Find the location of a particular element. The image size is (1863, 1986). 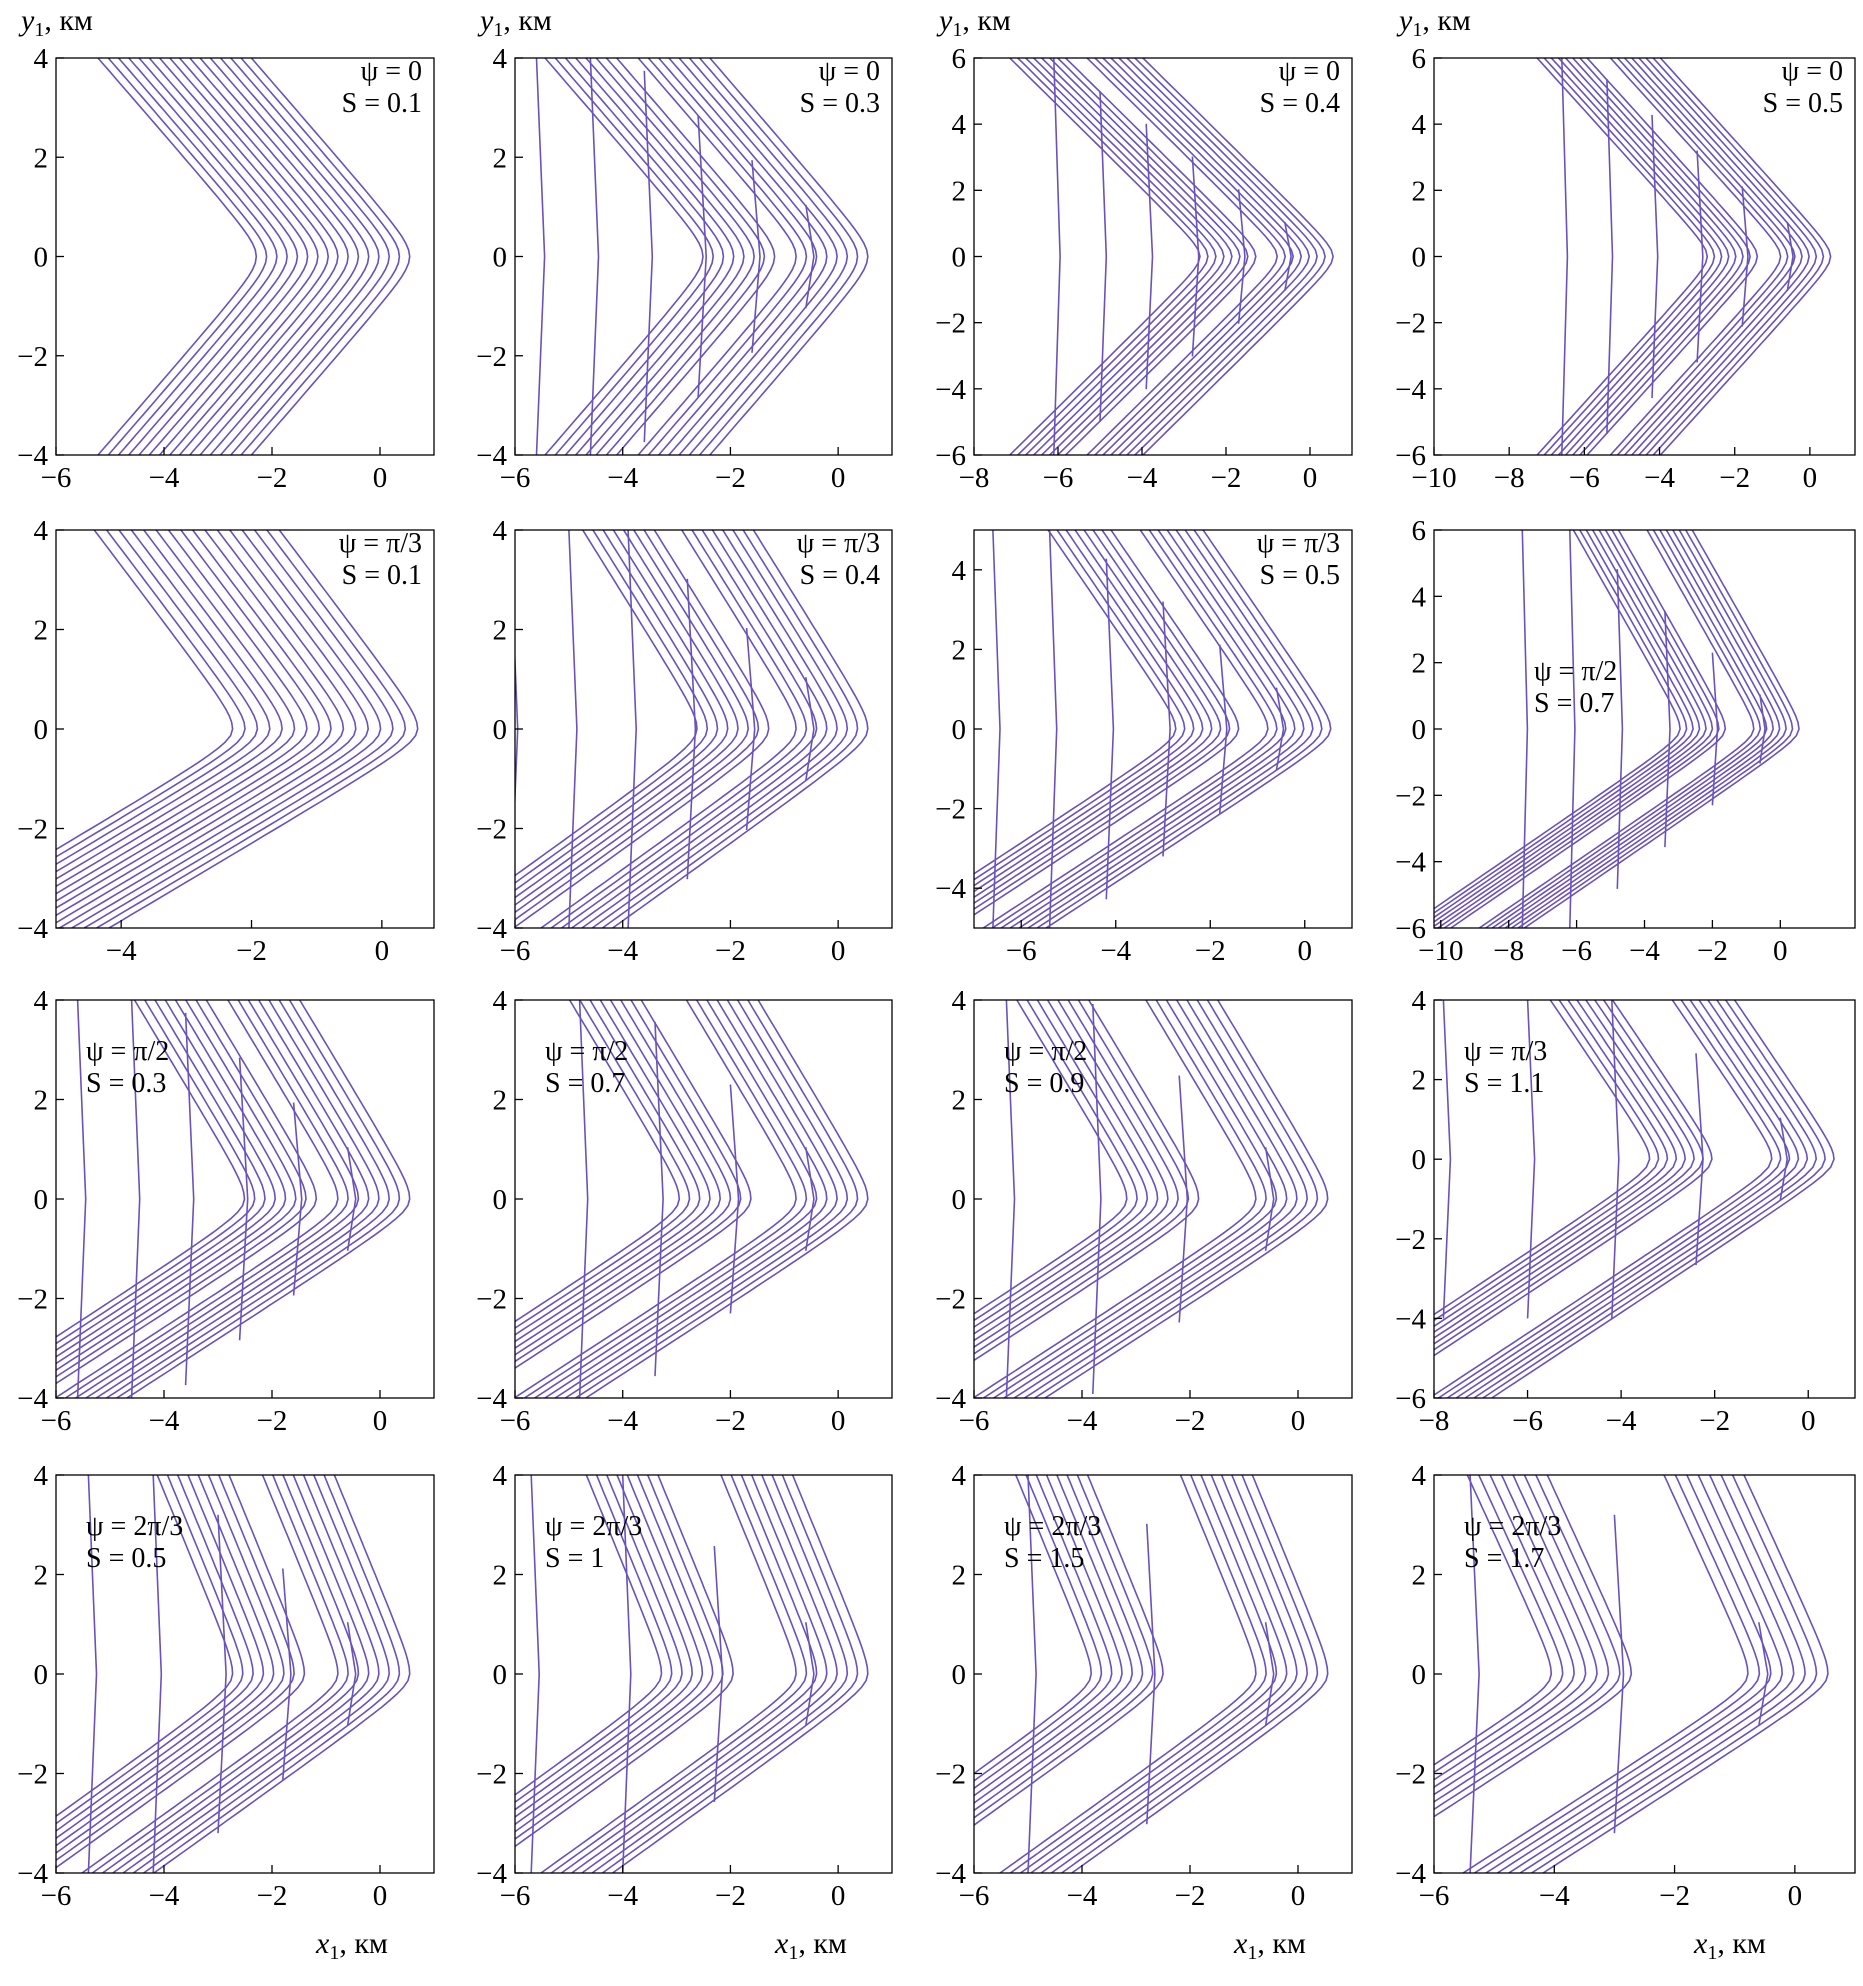

annotation-s: S = 1.7 is located at coordinates (1504, 1558).